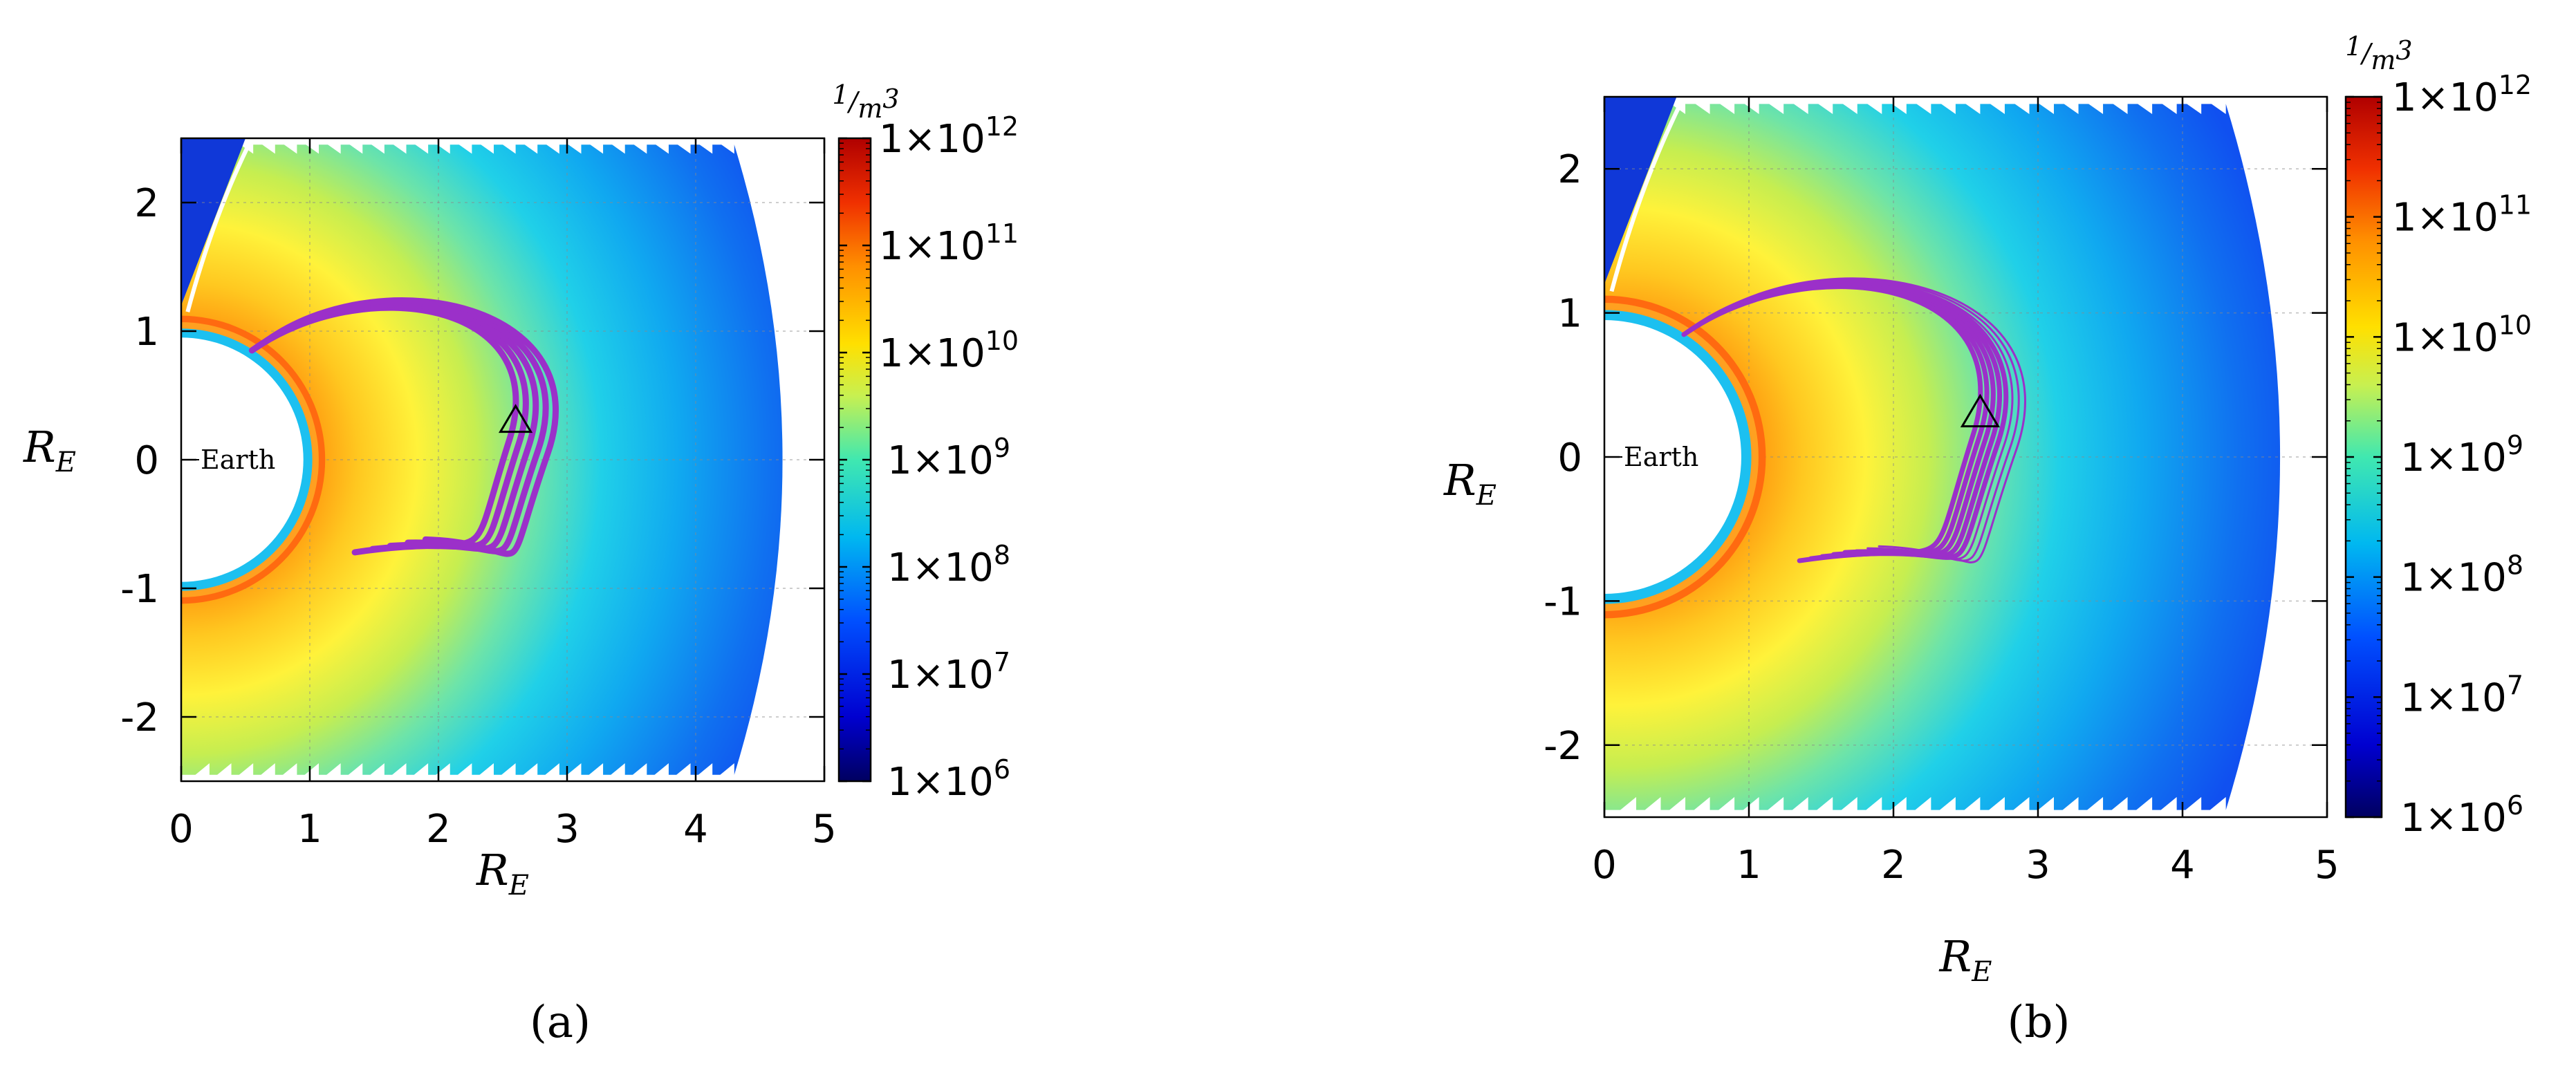 The height and width of the screenshot is (1084, 2576). What do you see at coordinates (560, 1022) in the screenshot?
I see `panel-caption: (a)` at bounding box center [560, 1022].